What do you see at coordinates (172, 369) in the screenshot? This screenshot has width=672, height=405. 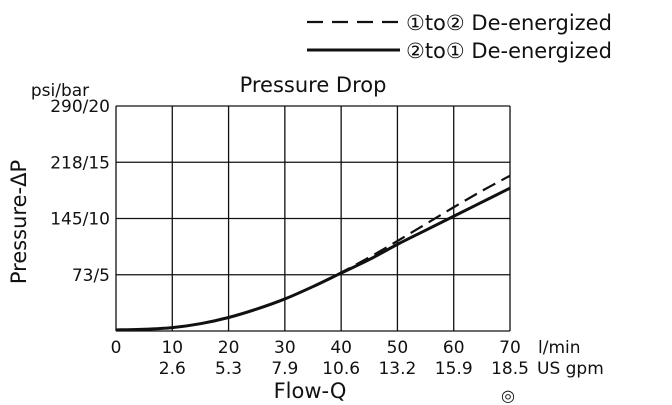 I see `x-tick-label-secondary: 2.6` at bounding box center [172, 369].